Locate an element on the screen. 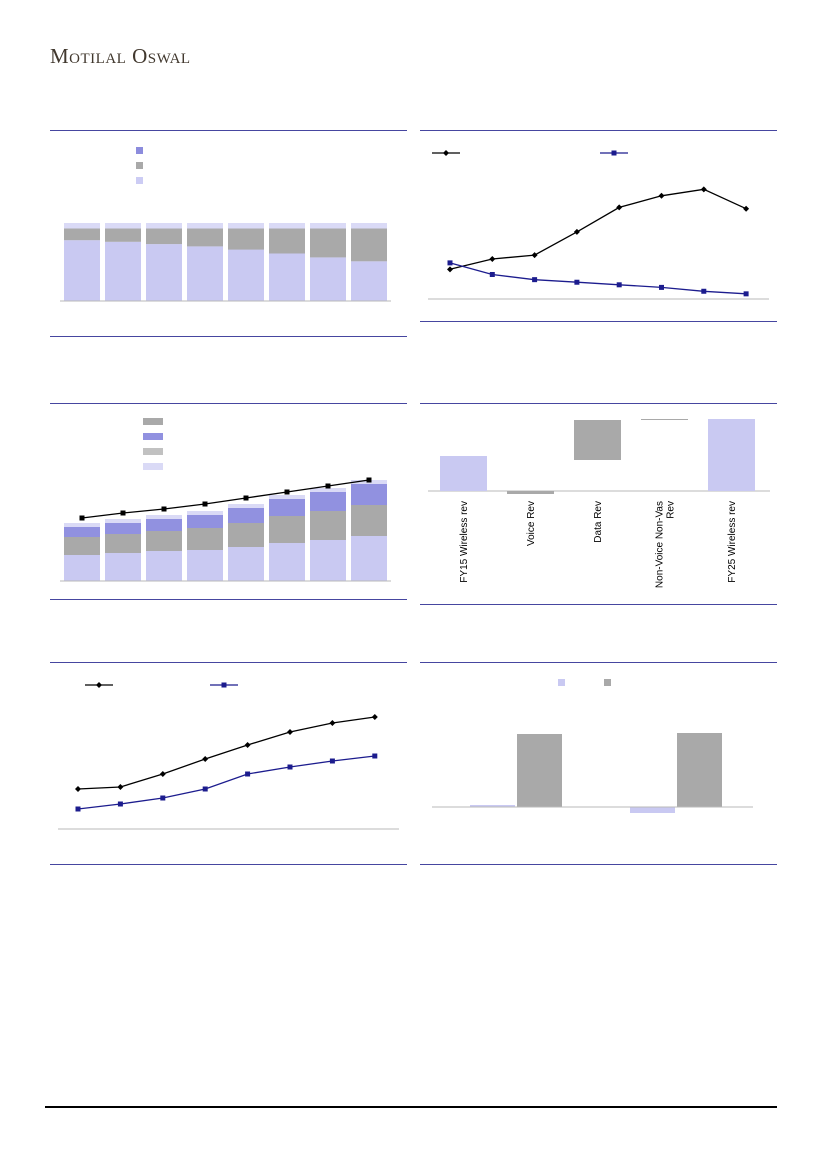  svg-text: Non-Voice Non-Vas is located at coordinates (660, 544).